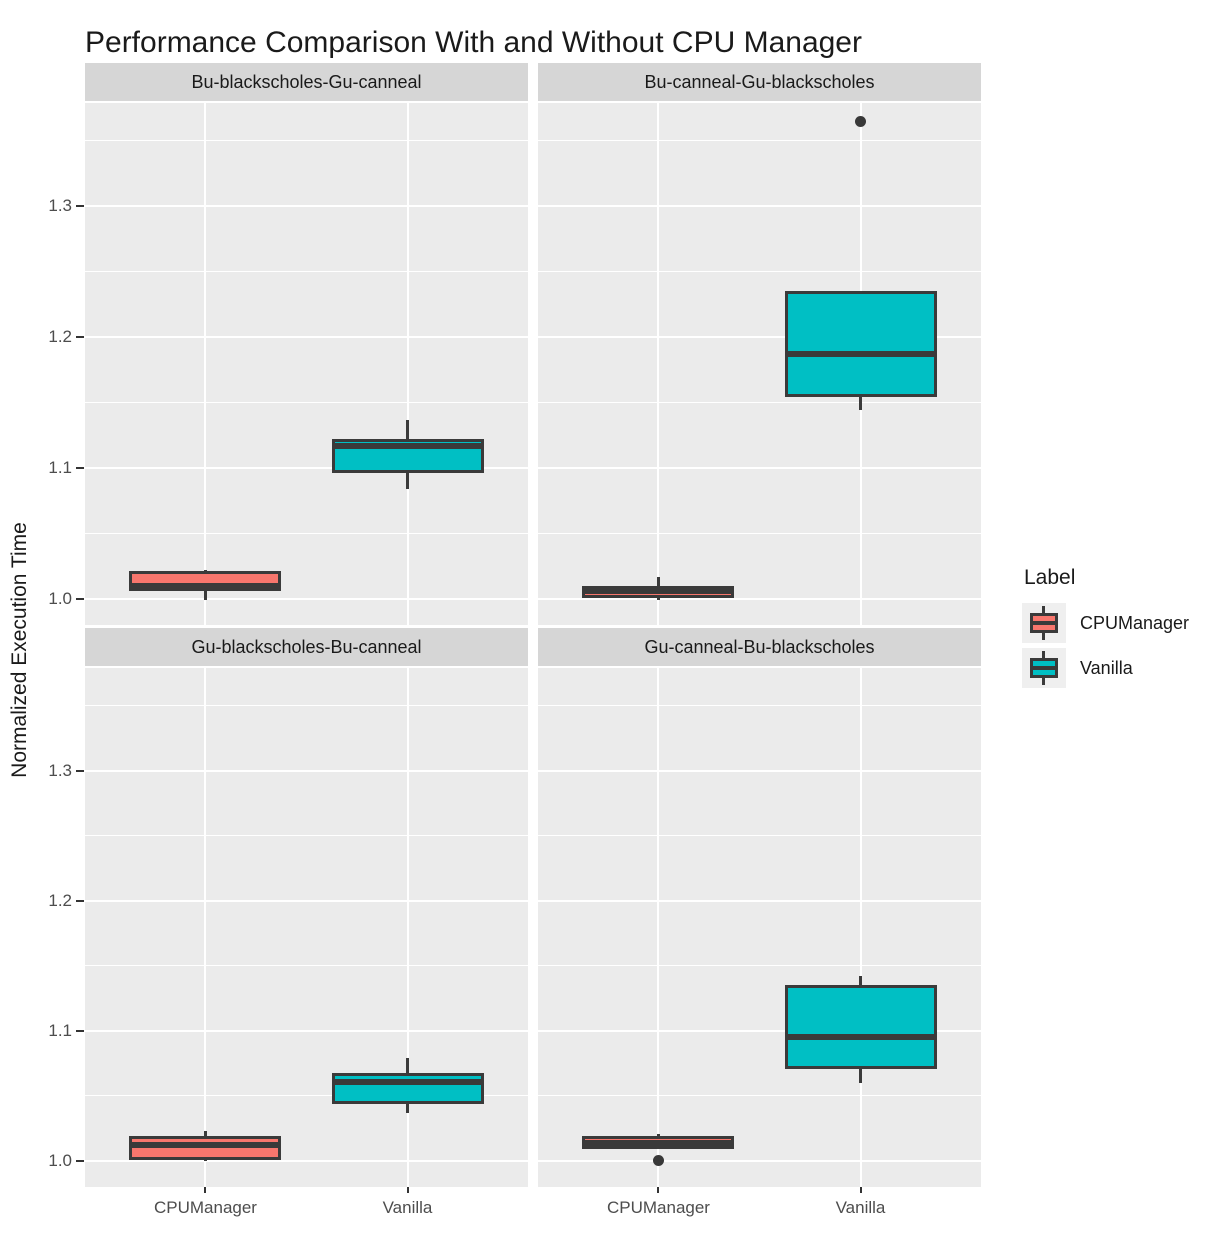 This screenshot has width=1220, height=1238. What do you see at coordinates (1050, 577) in the screenshot?
I see `legend-title: Label` at bounding box center [1050, 577].